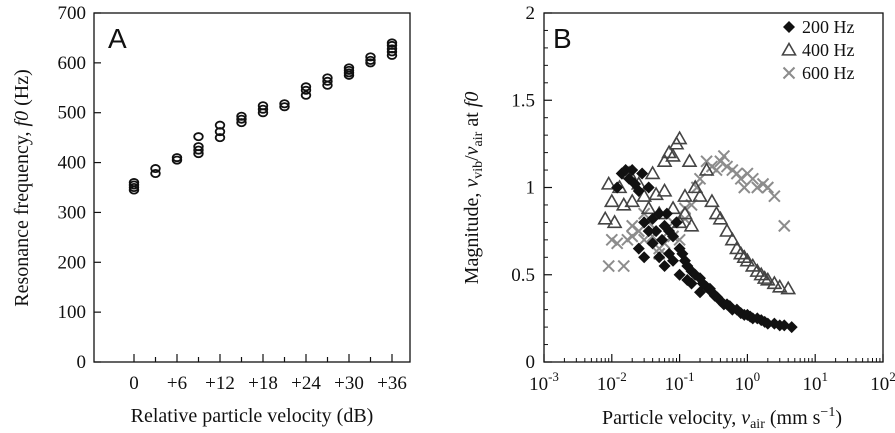  What do you see at coordinates (531, 188) in the screenshot?
I see `panel-b-y-tick-label: 1` at bounding box center [531, 188].